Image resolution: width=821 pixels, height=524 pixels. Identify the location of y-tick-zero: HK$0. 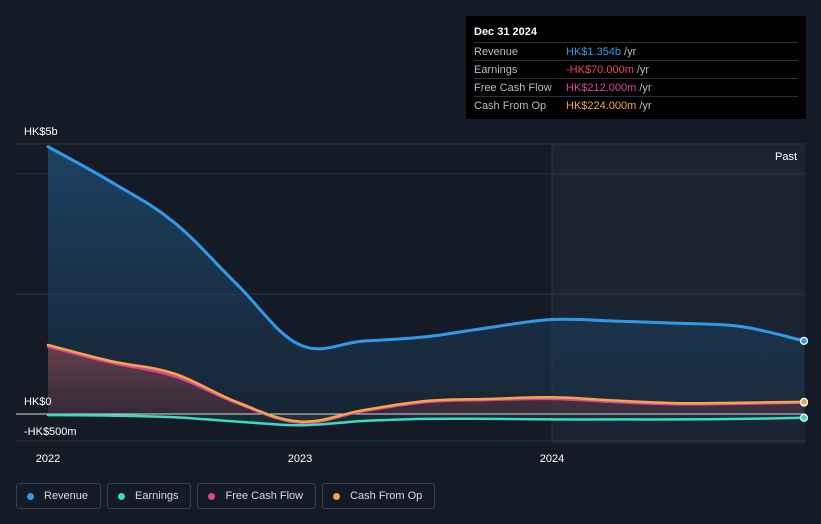
(38, 402).